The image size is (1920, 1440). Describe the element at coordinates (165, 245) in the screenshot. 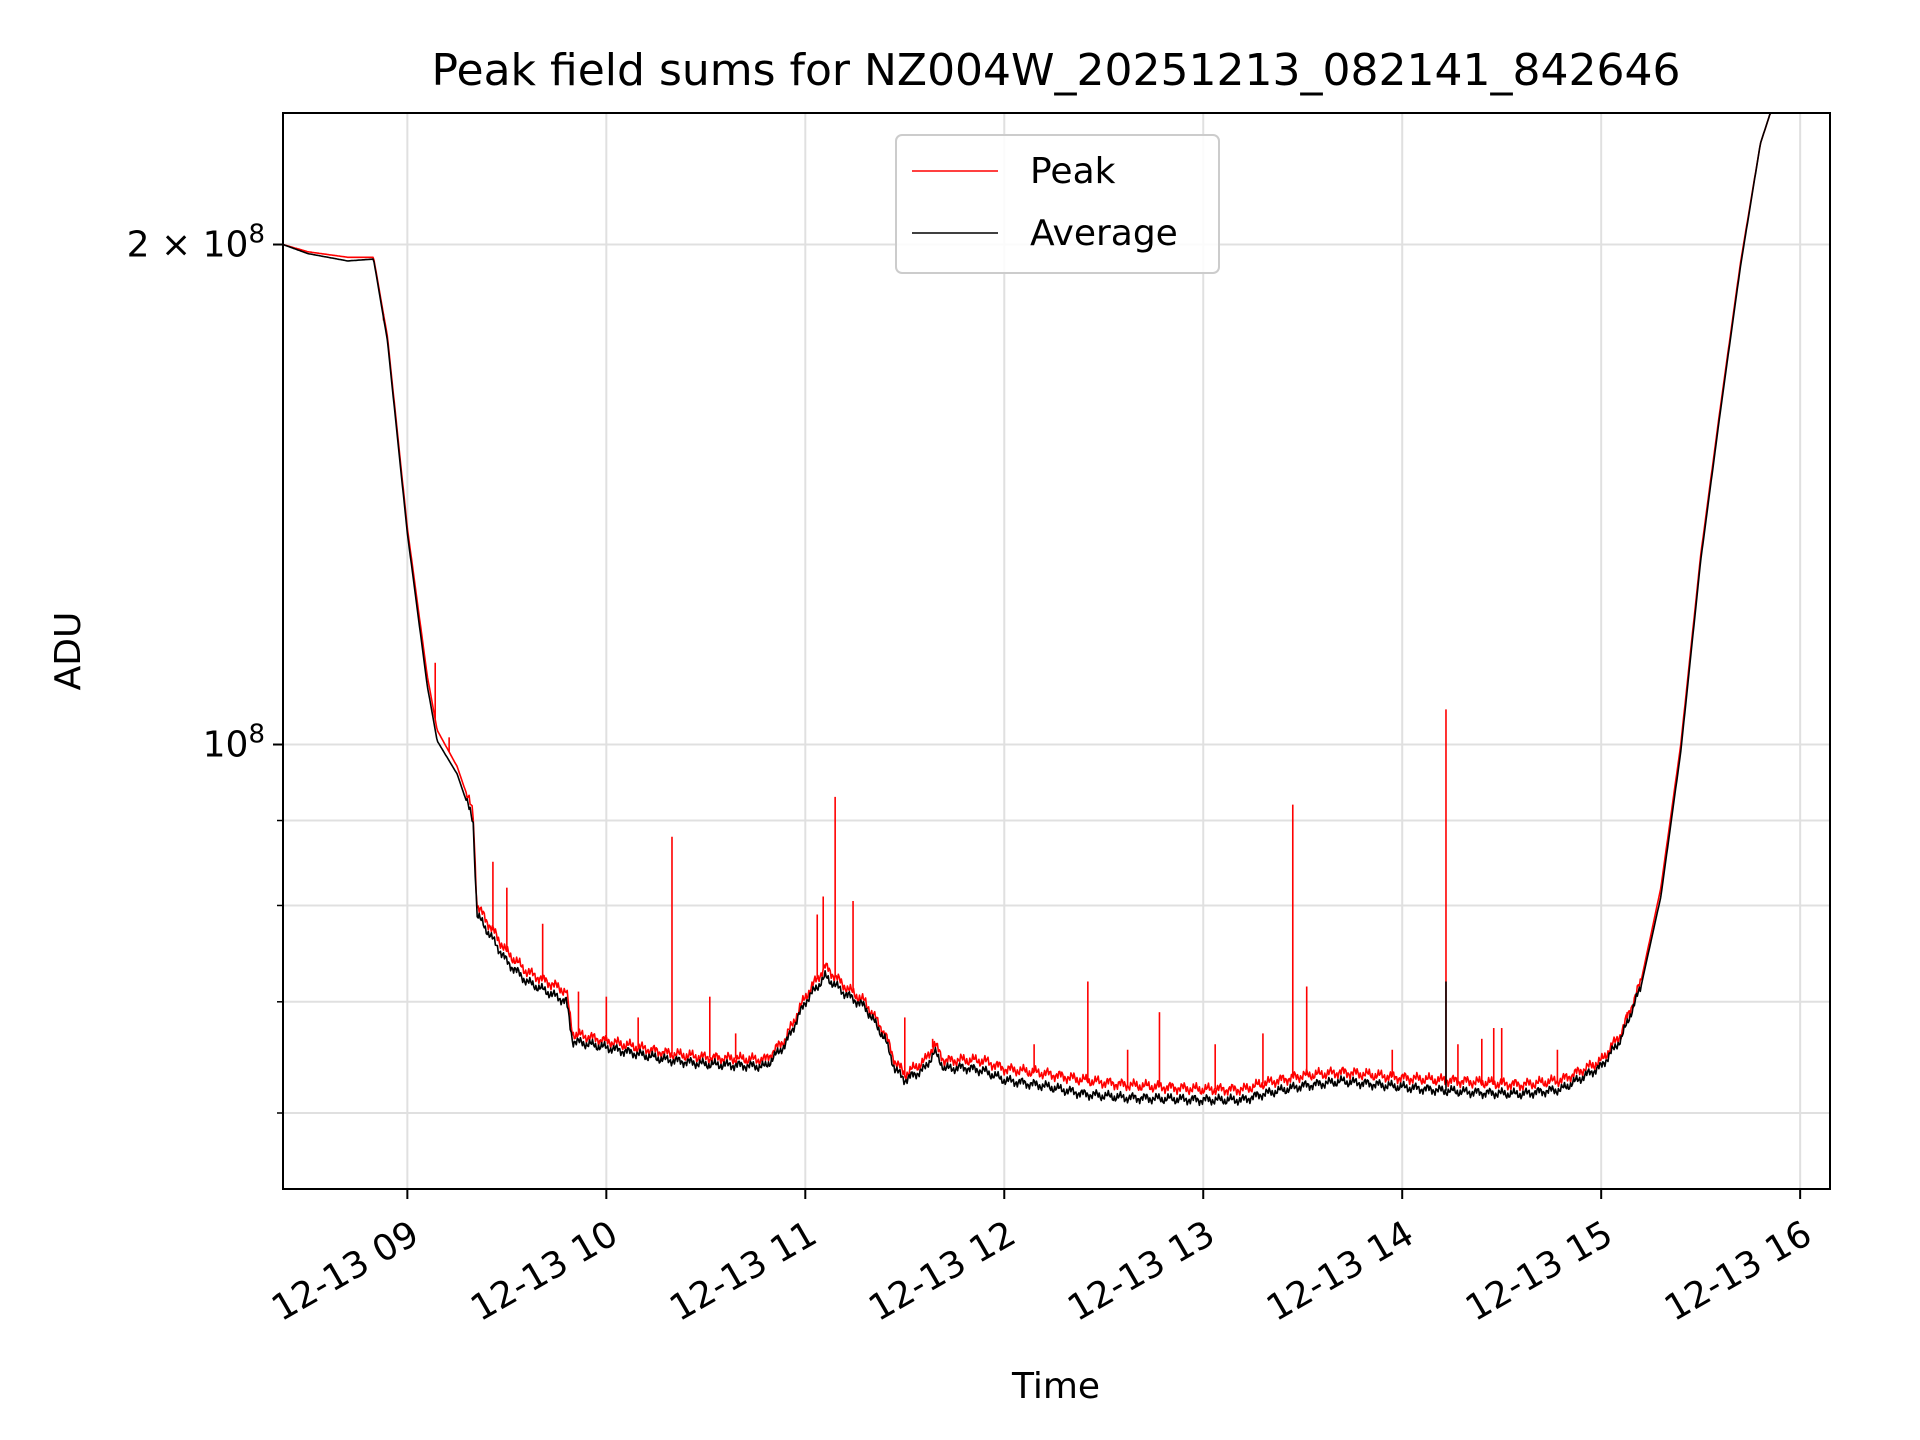

I see `y-tick-mantissa: 2 ×` at that location.